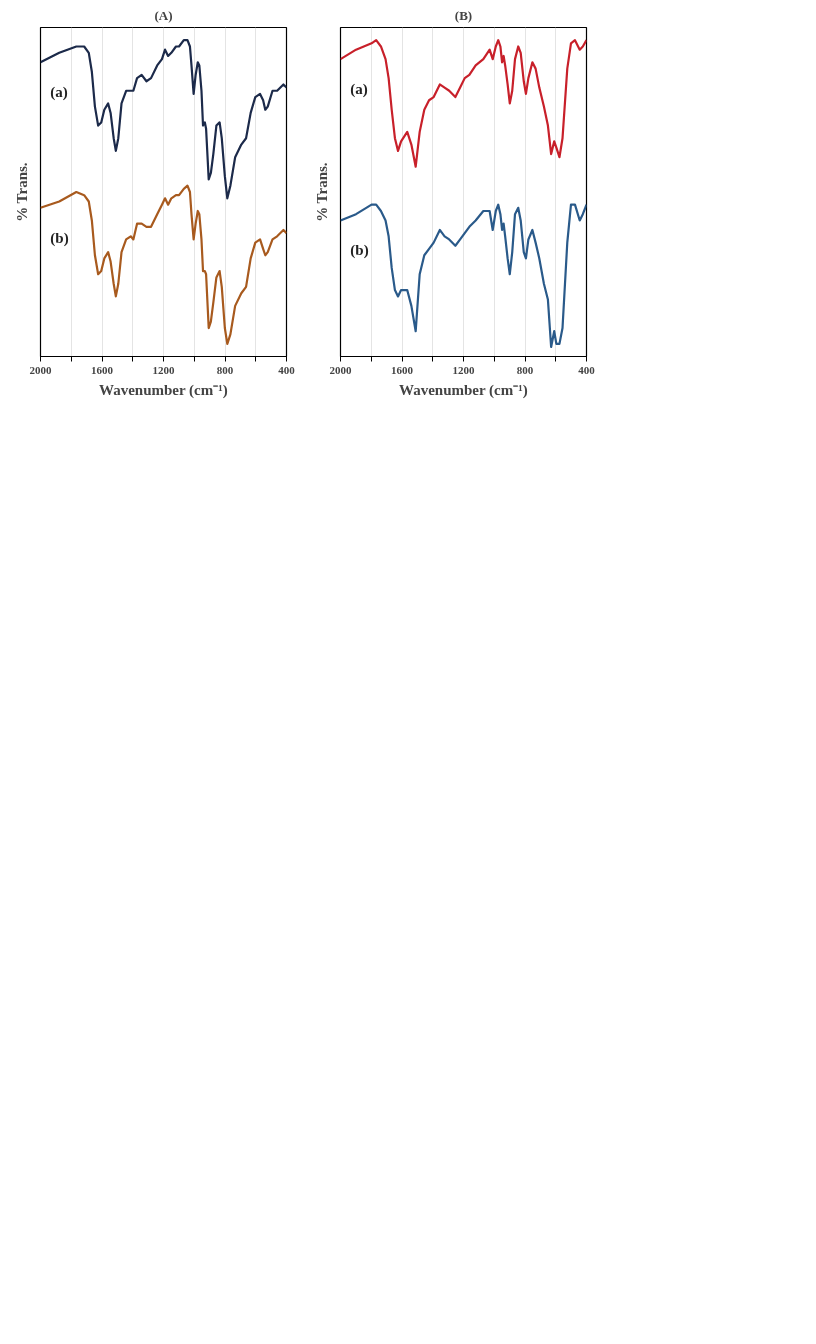  Describe the element at coordinates (463, 15) in the screenshot. I see `chart-title: (B)` at that location.